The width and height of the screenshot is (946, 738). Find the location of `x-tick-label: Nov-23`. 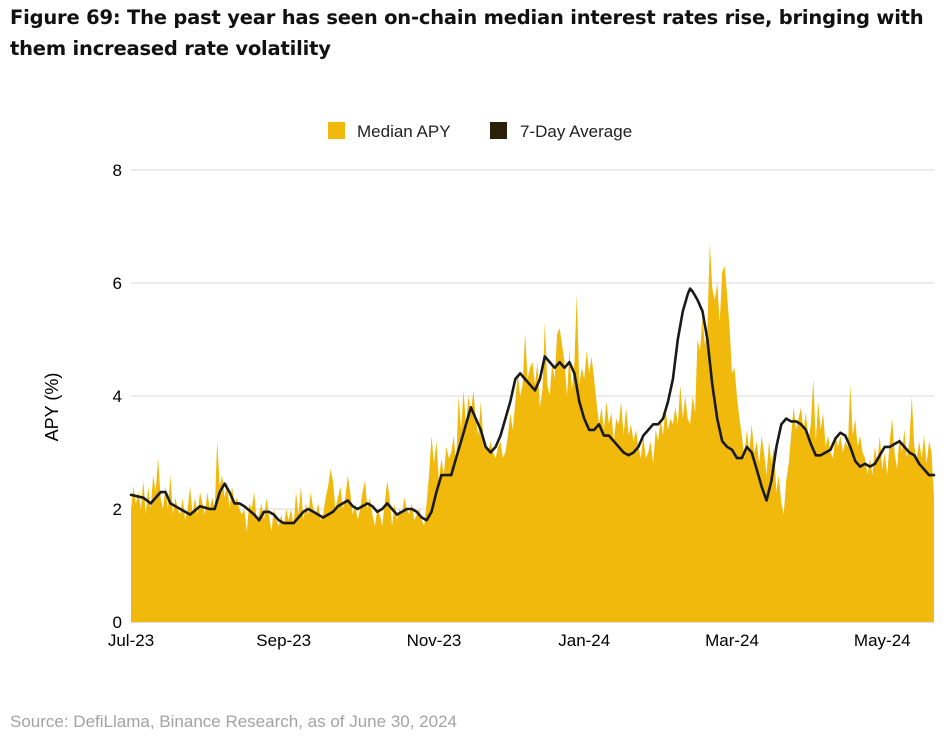

x-tick-label: Nov-23 is located at coordinates (434, 640).